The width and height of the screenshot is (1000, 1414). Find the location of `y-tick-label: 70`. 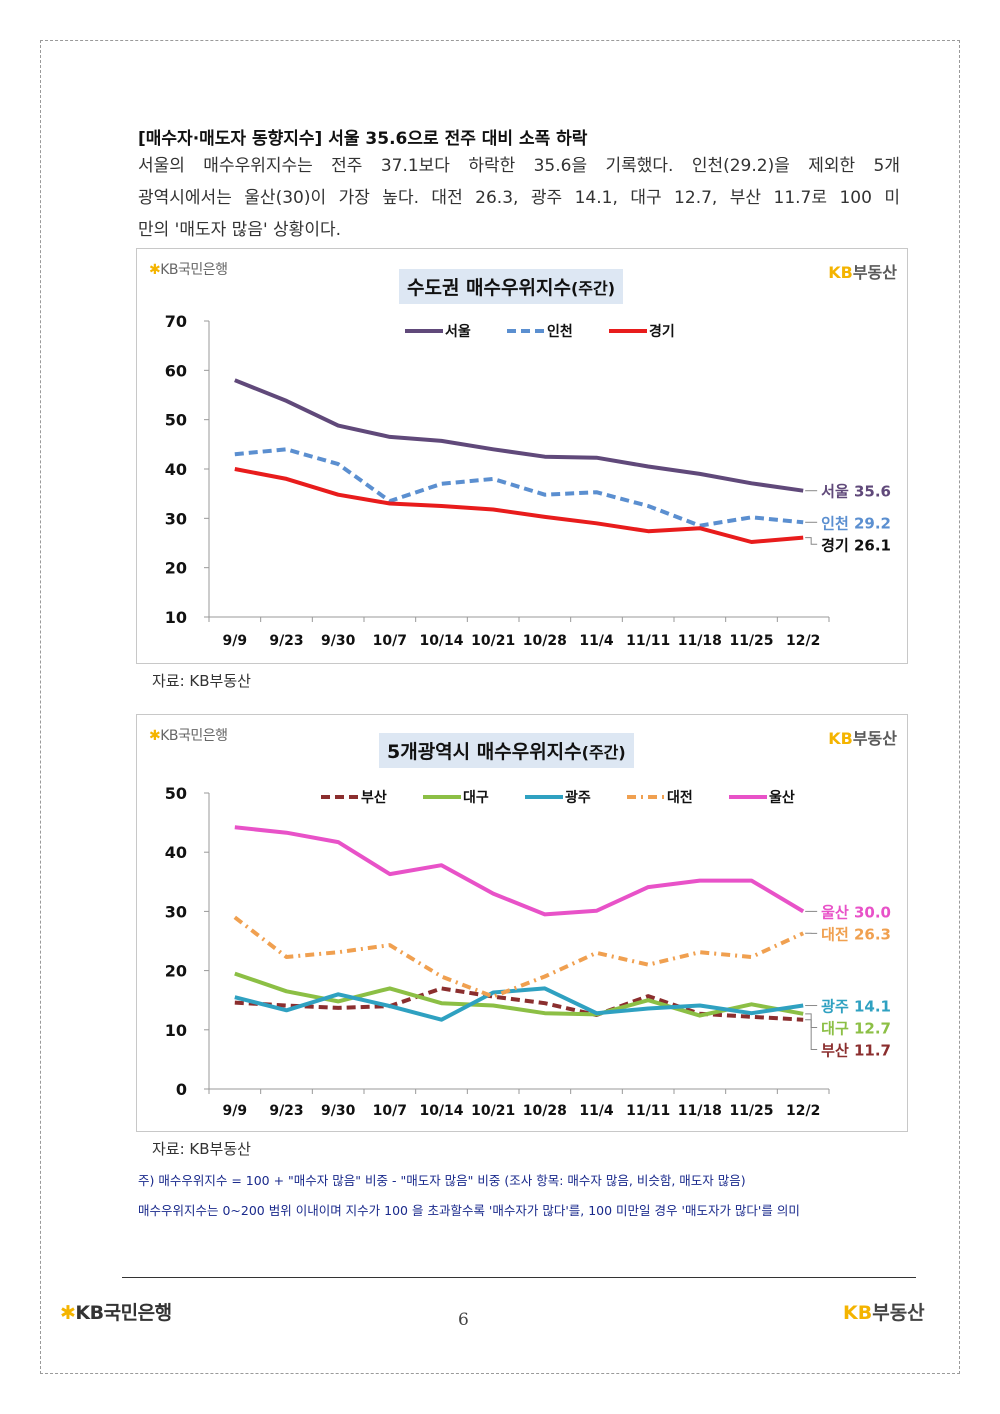

y-tick-label: 70 is located at coordinates (176, 321).